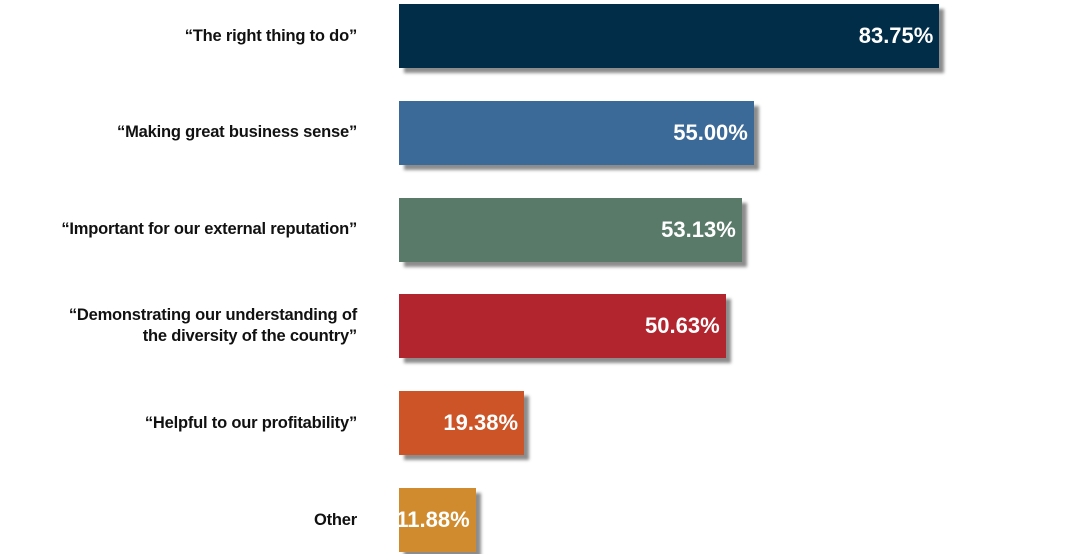 Image resolution: width=1065 pixels, height=554 pixels. I want to click on bar: 53.13%, so click(570, 229).